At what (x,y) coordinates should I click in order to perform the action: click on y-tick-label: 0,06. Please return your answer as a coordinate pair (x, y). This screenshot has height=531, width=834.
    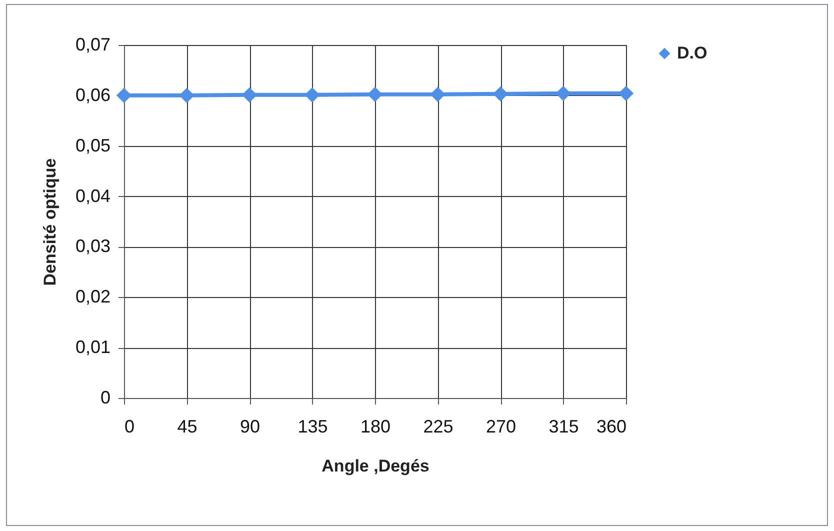
    Looking at the image, I should click on (92, 94).